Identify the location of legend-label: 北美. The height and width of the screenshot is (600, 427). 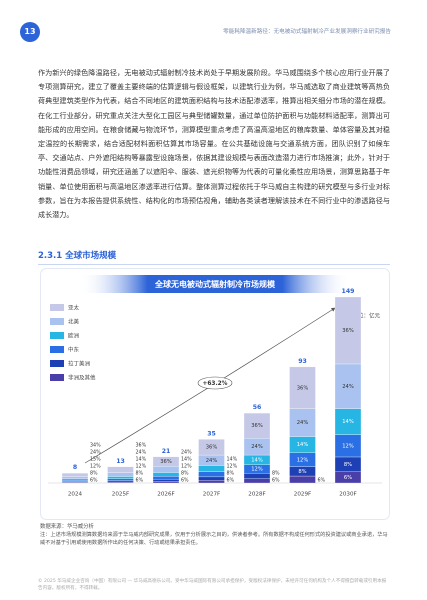
(74, 322).